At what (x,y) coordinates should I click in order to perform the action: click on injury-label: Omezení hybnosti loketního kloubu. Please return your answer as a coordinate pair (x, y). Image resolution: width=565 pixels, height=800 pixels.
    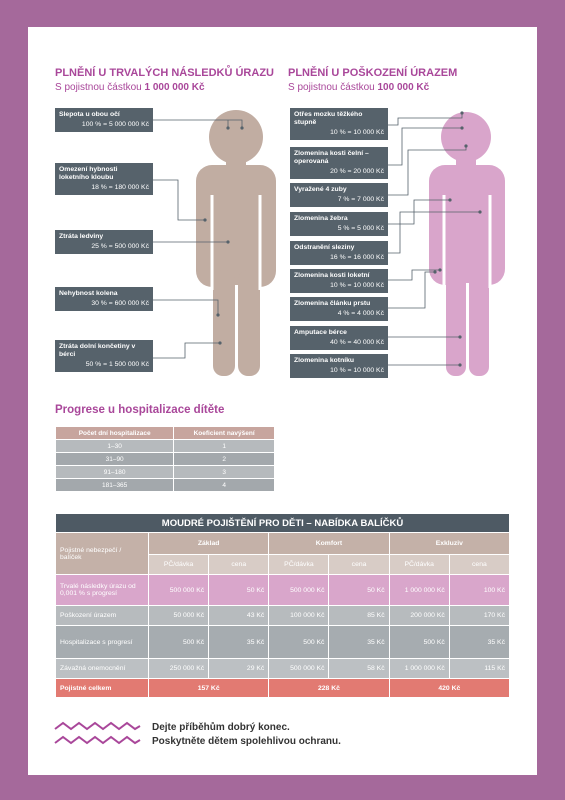
    Looking at the image, I should click on (88, 173).